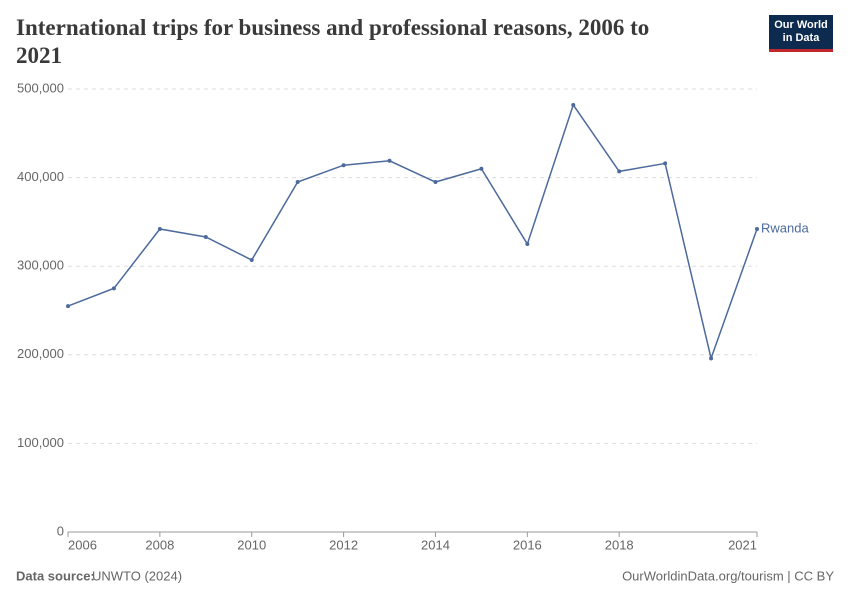  What do you see at coordinates (82, 544) in the screenshot?
I see `x-tick-label: 2006` at bounding box center [82, 544].